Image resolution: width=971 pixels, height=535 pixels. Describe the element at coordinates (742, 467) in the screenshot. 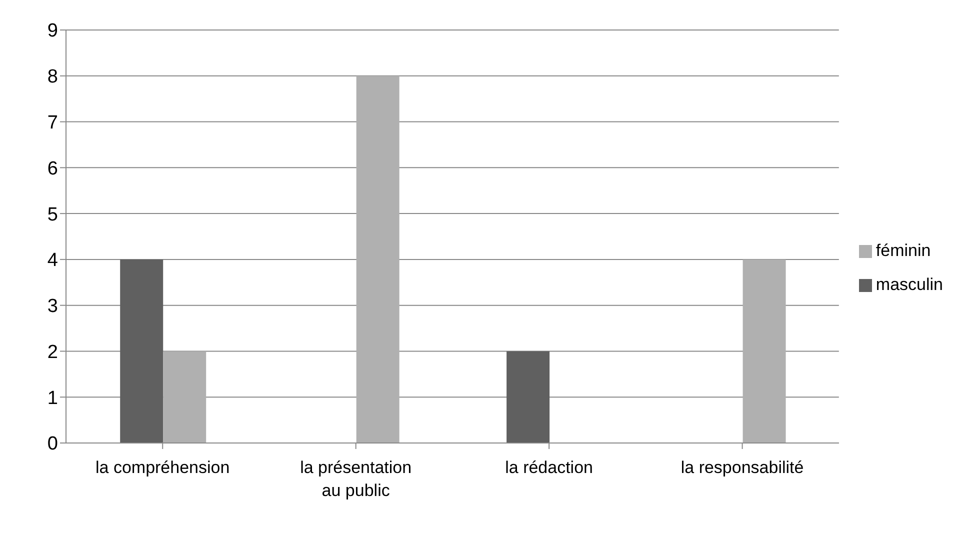

I see `x-tick-label: la responsabilité` at that location.